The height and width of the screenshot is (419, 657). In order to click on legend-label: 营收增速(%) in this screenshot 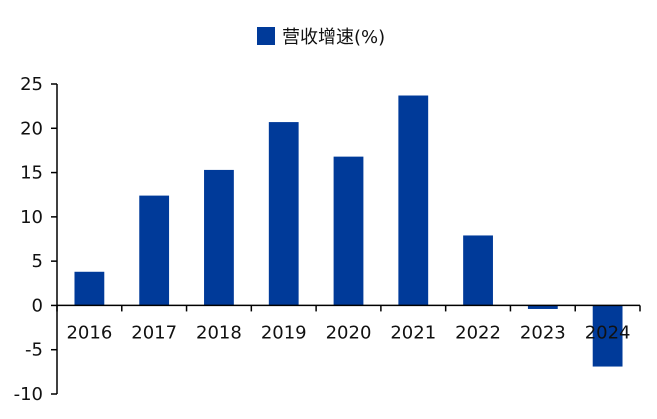, I will do `click(333, 37)`.